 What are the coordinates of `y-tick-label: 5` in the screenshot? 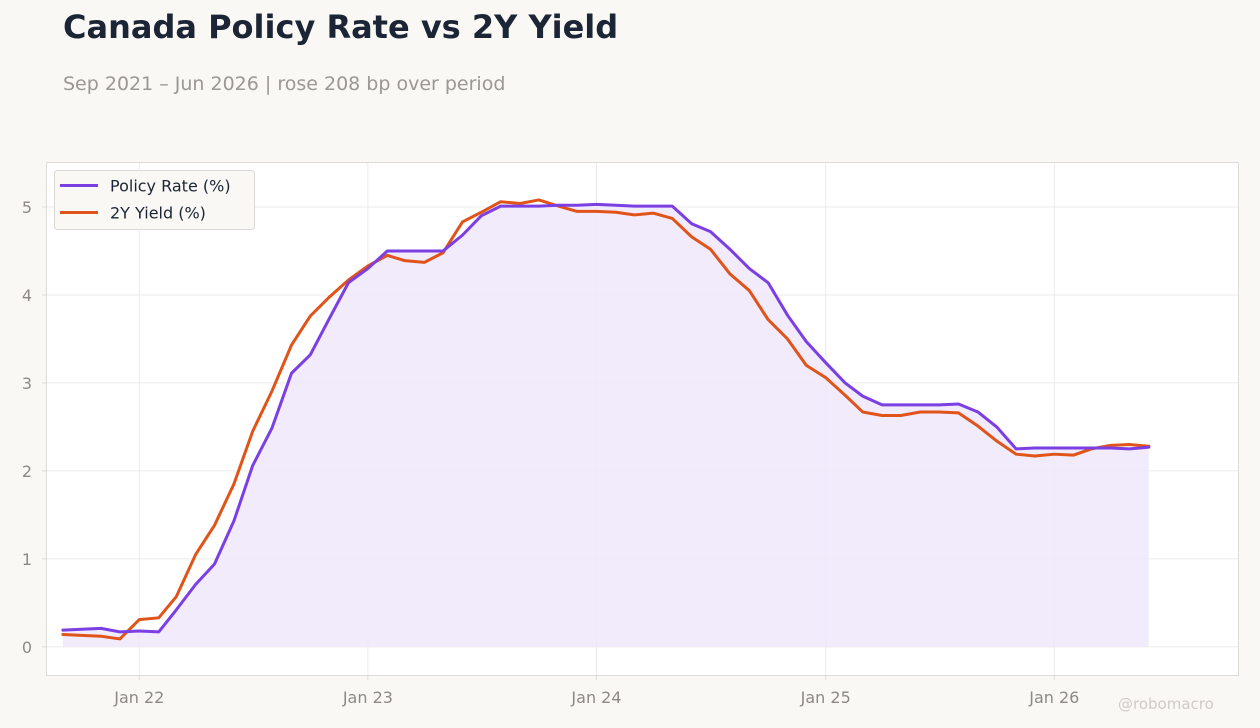 It's located at (27, 207).